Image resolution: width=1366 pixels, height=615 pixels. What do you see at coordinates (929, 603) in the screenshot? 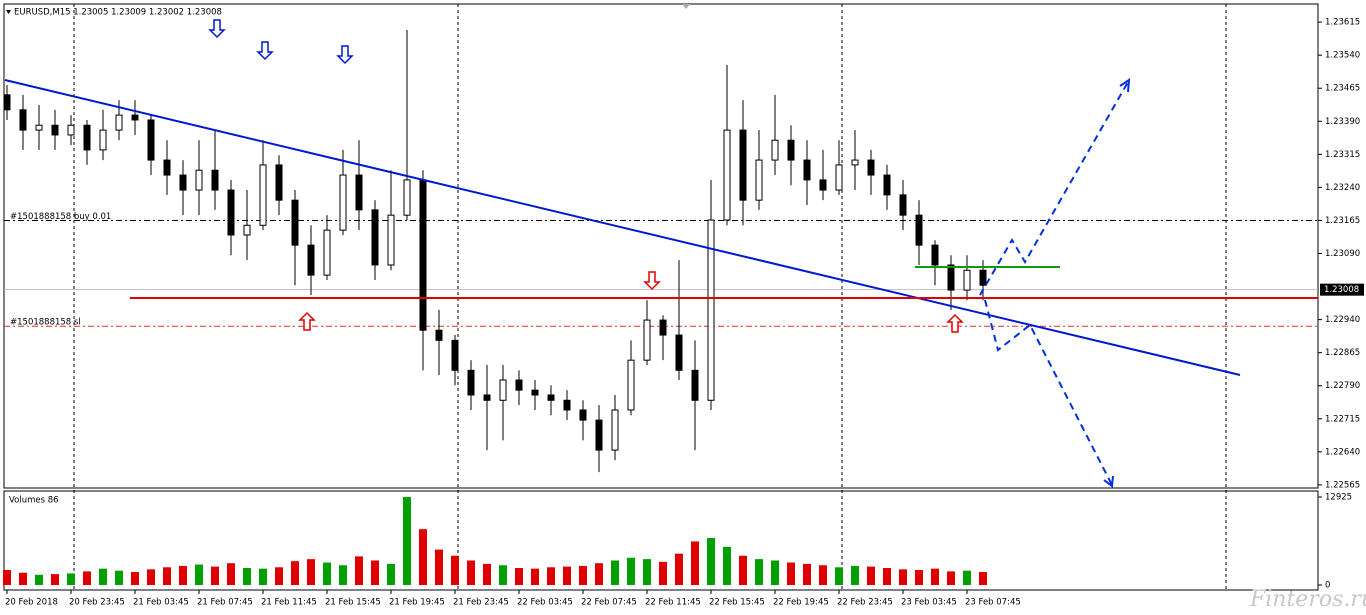
I see `x-tick-label: 23 Feb 03:45` at bounding box center [929, 603].